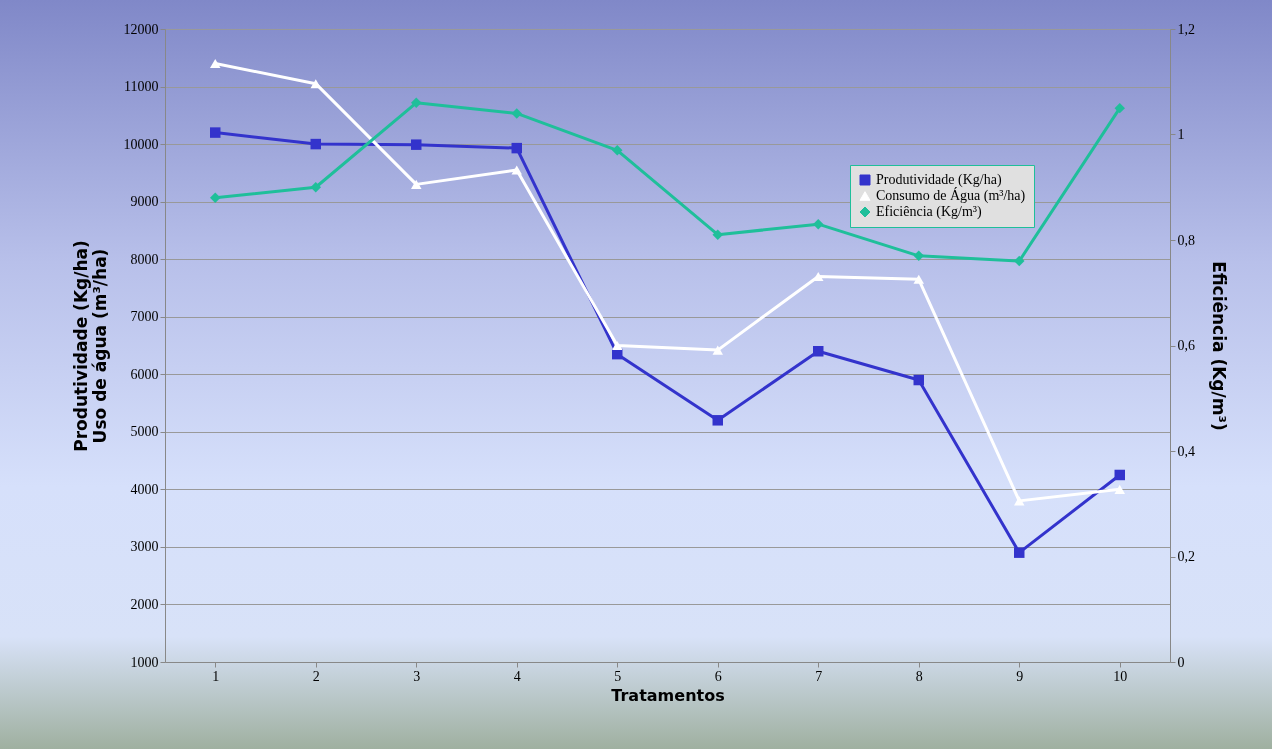 The height and width of the screenshot is (749, 1272). I want to click on x-tick-label: 9, so click(1020, 676).